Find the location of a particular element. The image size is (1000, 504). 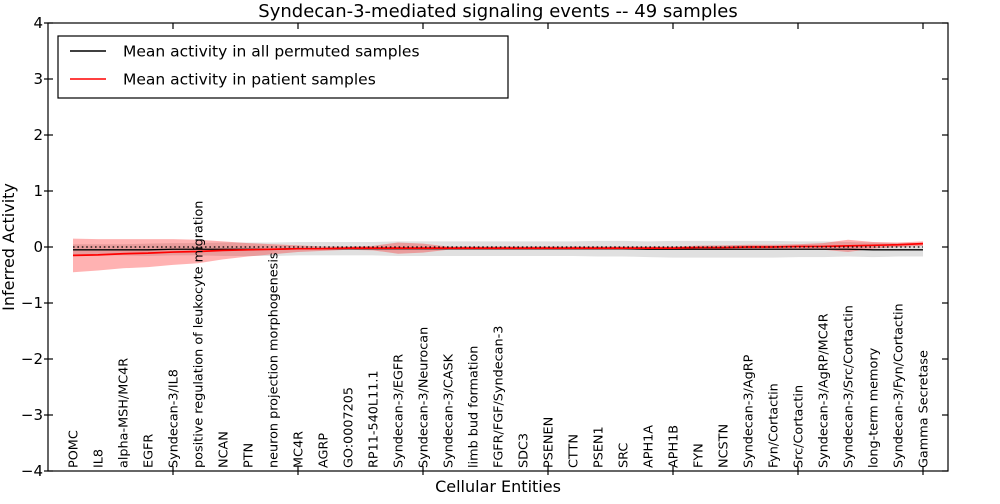

x-entity-label: alpha-MSH/MC4R is located at coordinates (124, 413).